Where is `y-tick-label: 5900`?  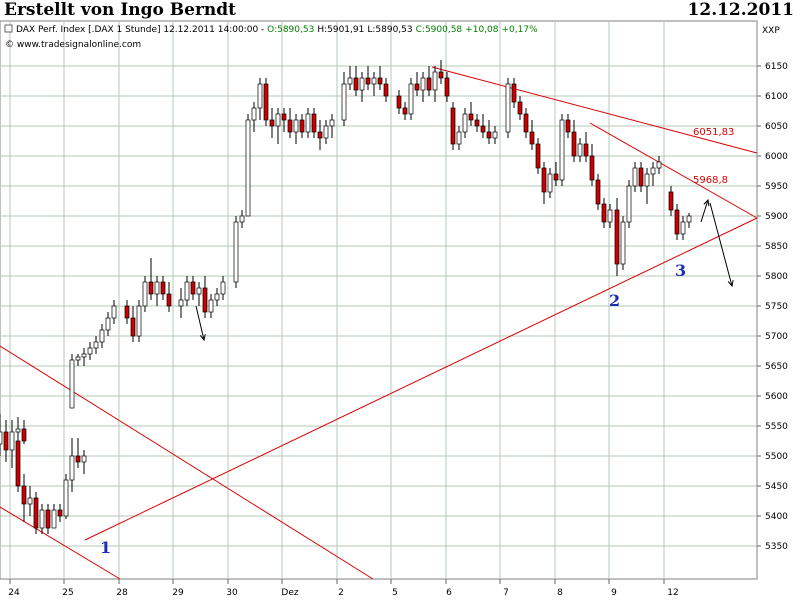 y-tick-label: 5900 is located at coordinates (776, 217).